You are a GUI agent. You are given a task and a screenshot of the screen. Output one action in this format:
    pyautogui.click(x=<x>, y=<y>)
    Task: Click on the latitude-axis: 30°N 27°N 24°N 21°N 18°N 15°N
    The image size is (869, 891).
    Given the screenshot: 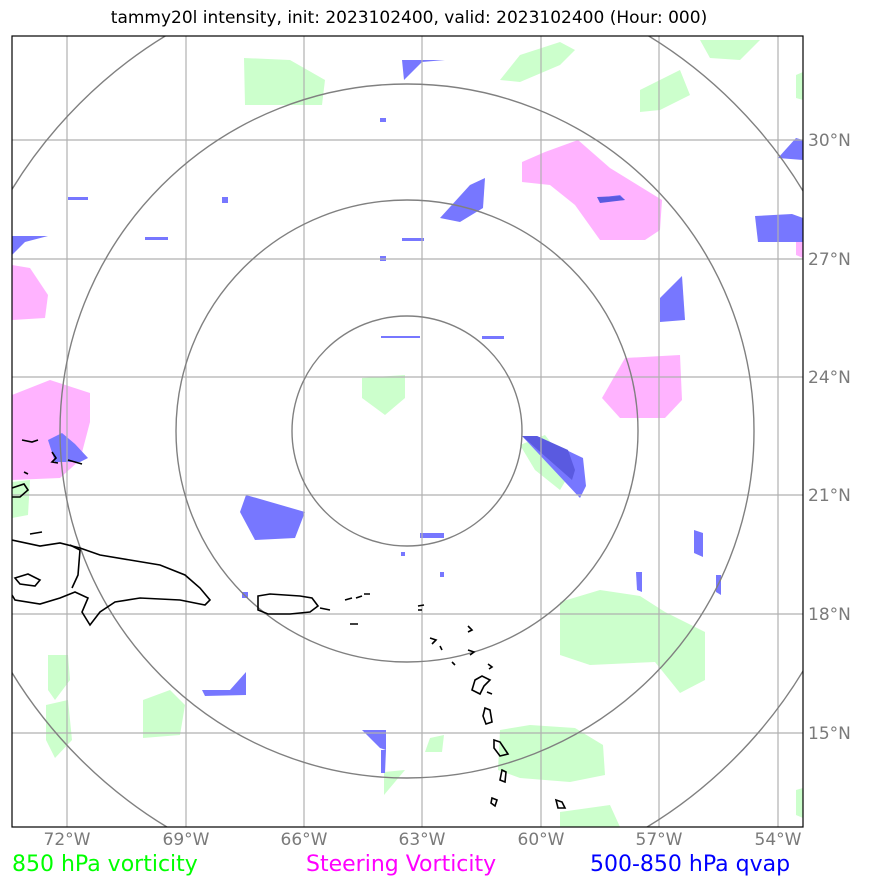 What is the action you would take?
    pyautogui.click(x=829, y=437)
    